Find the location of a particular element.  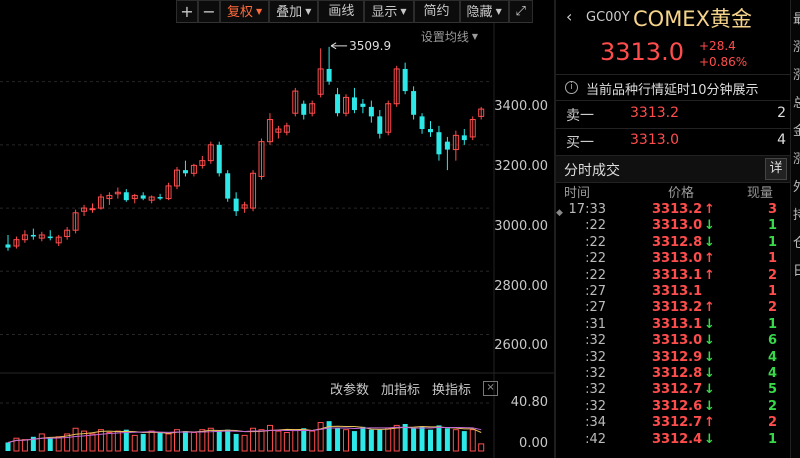

close-icon: × is located at coordinates (491, 388).